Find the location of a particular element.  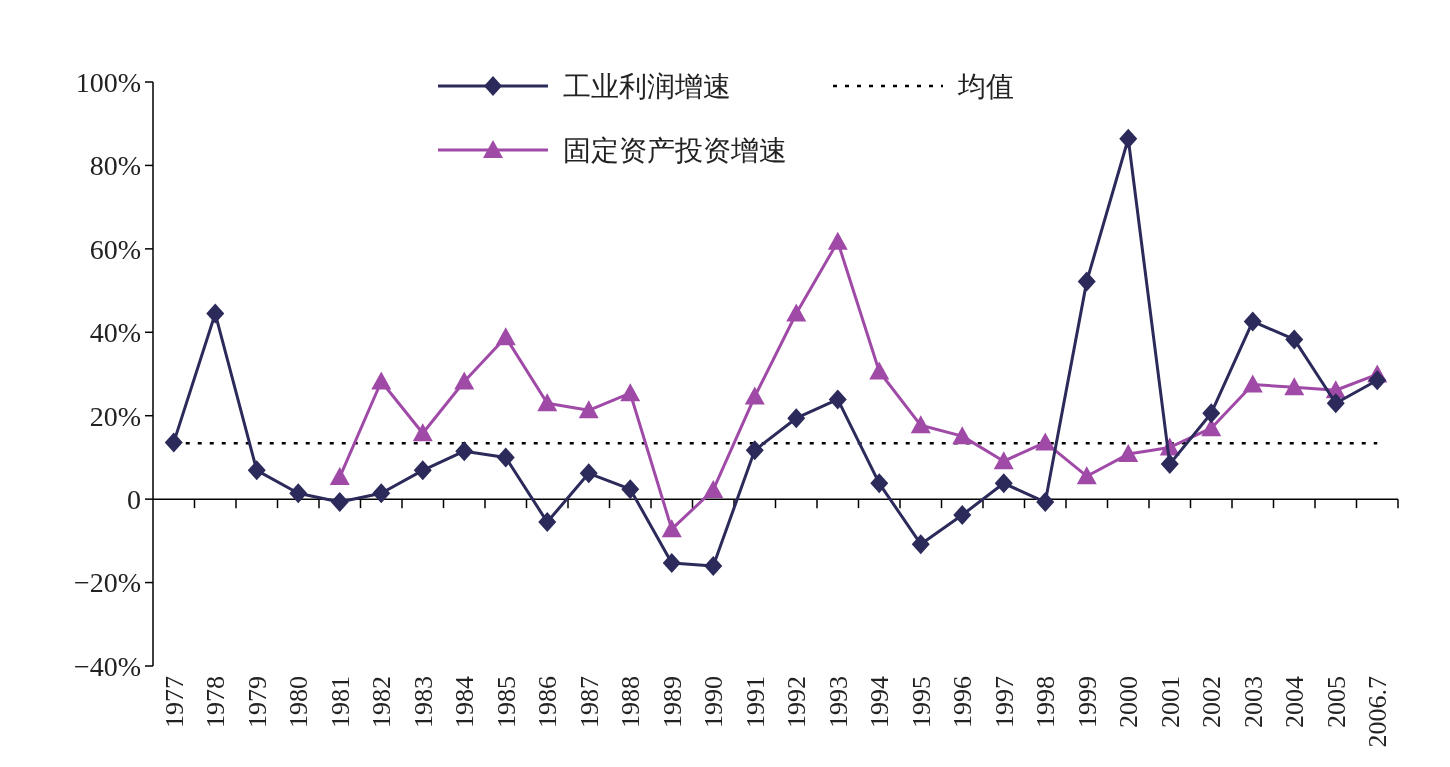

y-tick-label: 40% is located at coordinates (115, 333).